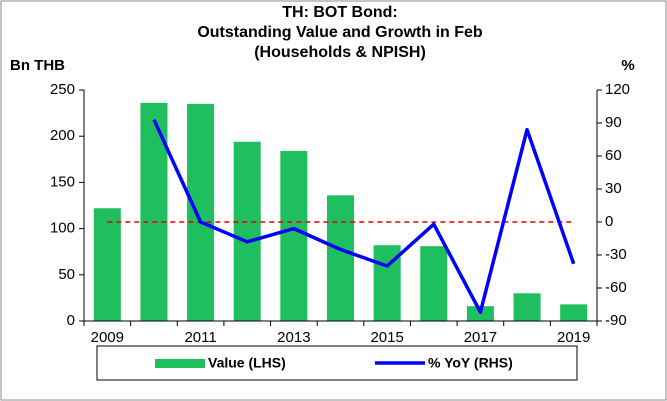 The height and width of the screenshot is (401, 667). What do you see at coordinates (613, 122) in the screenshot?
I see `y2-tick-label: 90` at bounding box center [613, 122].